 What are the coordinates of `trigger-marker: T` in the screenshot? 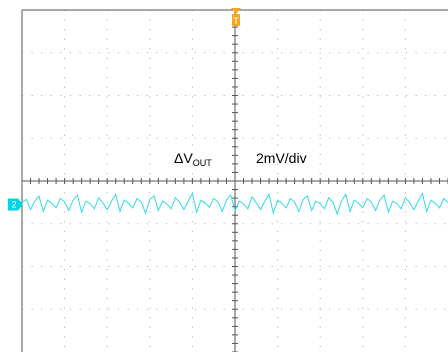 It's located at (236, 17).